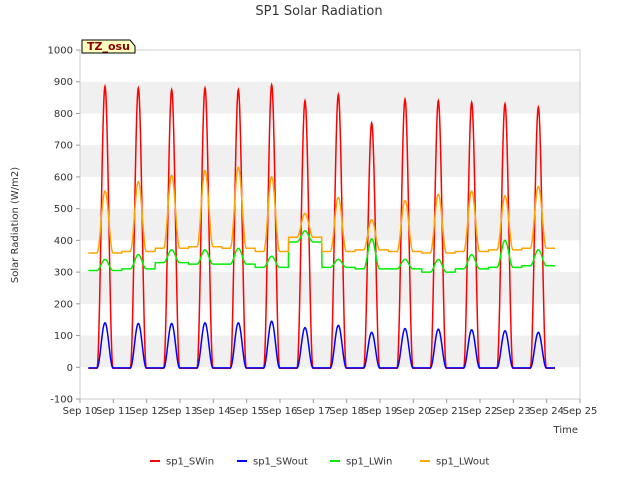  What do you see at coordinates (180, 411) in the screenshot?
I see `x-tick-label: Sep 13` at bounding box center [180, 411].